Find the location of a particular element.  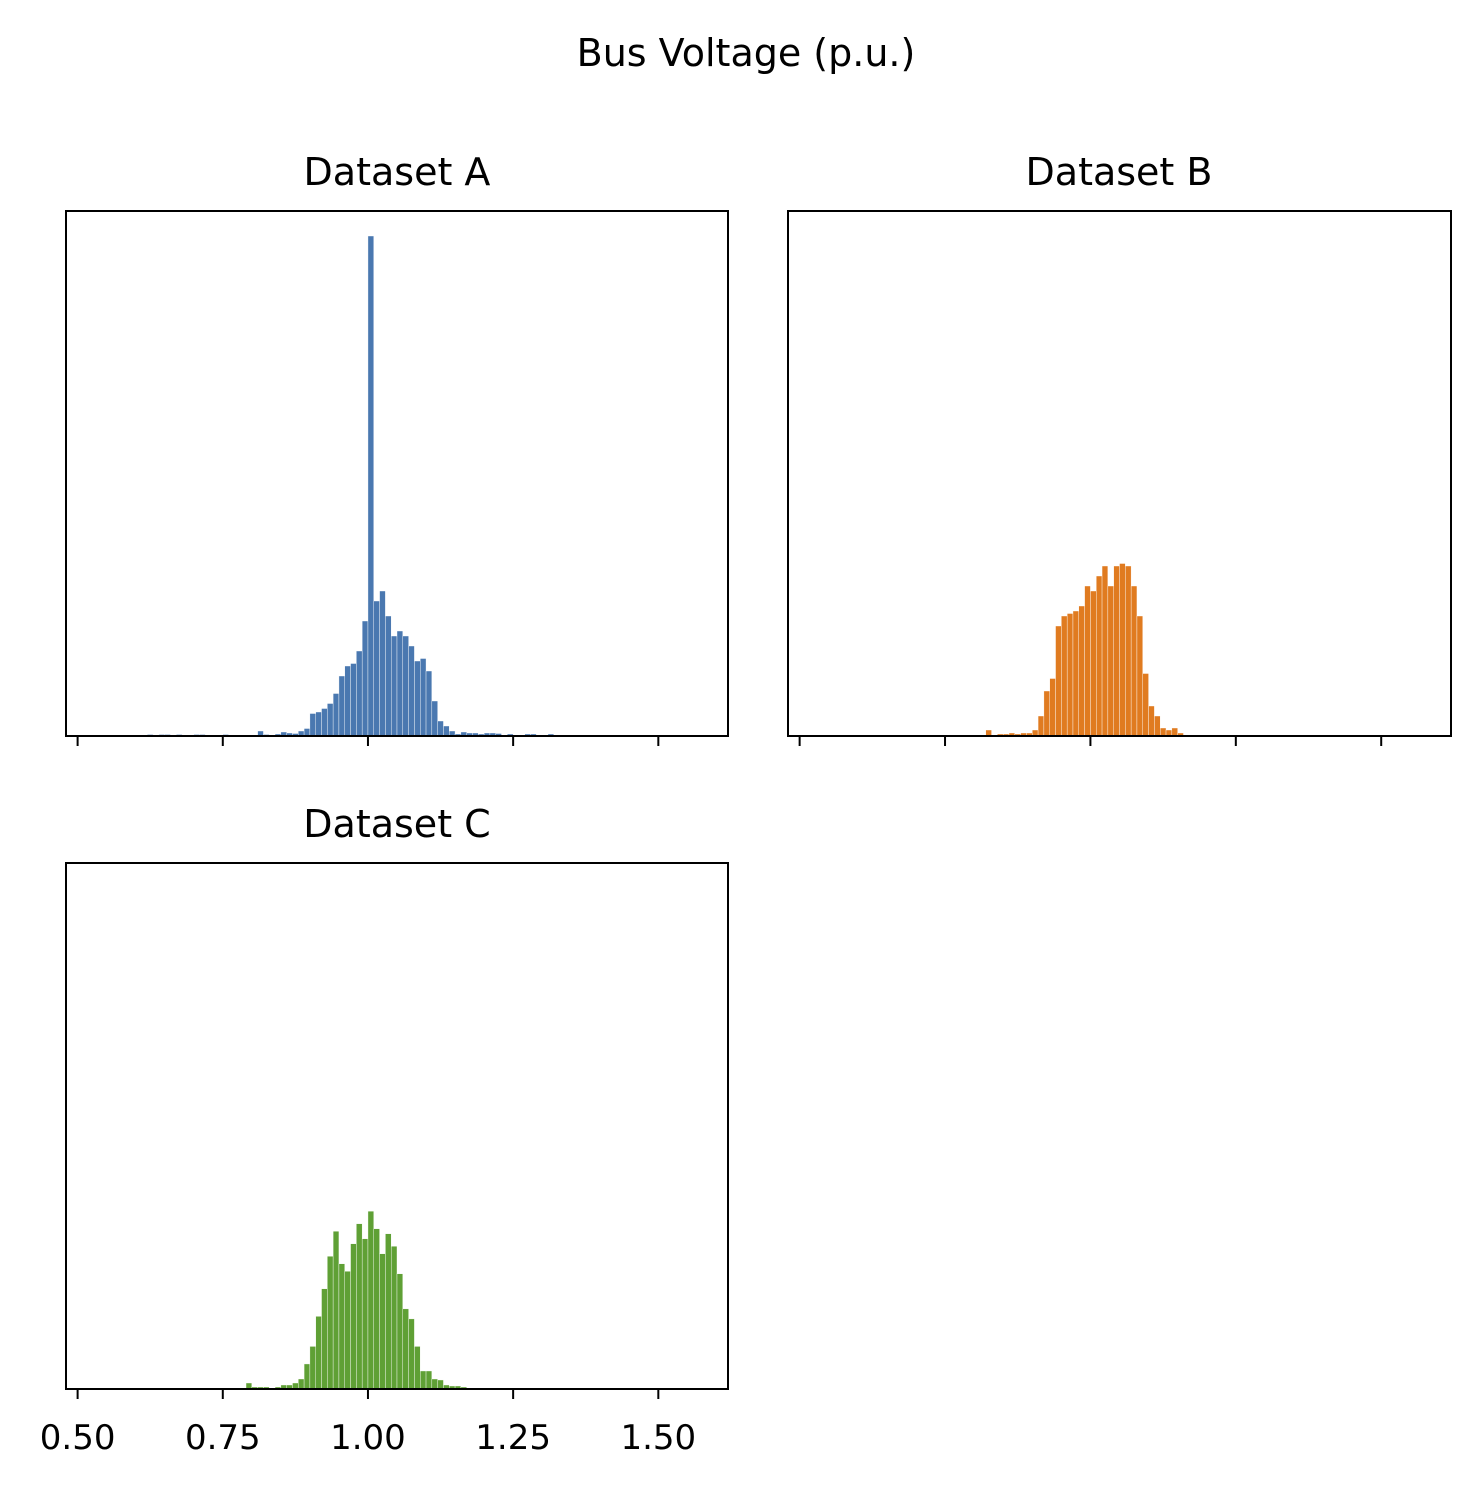

panel-a-title: Dataset A is located at coordinates (397, 172).